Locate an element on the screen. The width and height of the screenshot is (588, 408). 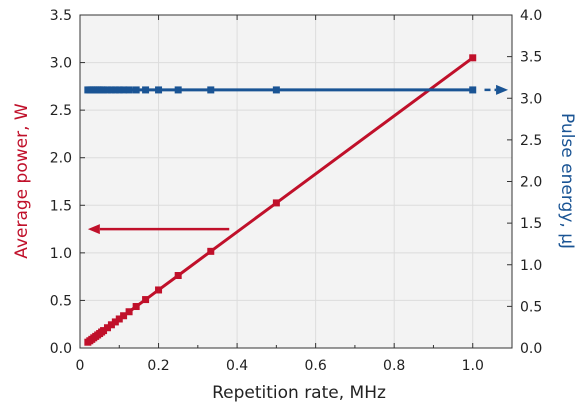
y-right-tick-label: 4.0 is located at coordinates (531, 16).